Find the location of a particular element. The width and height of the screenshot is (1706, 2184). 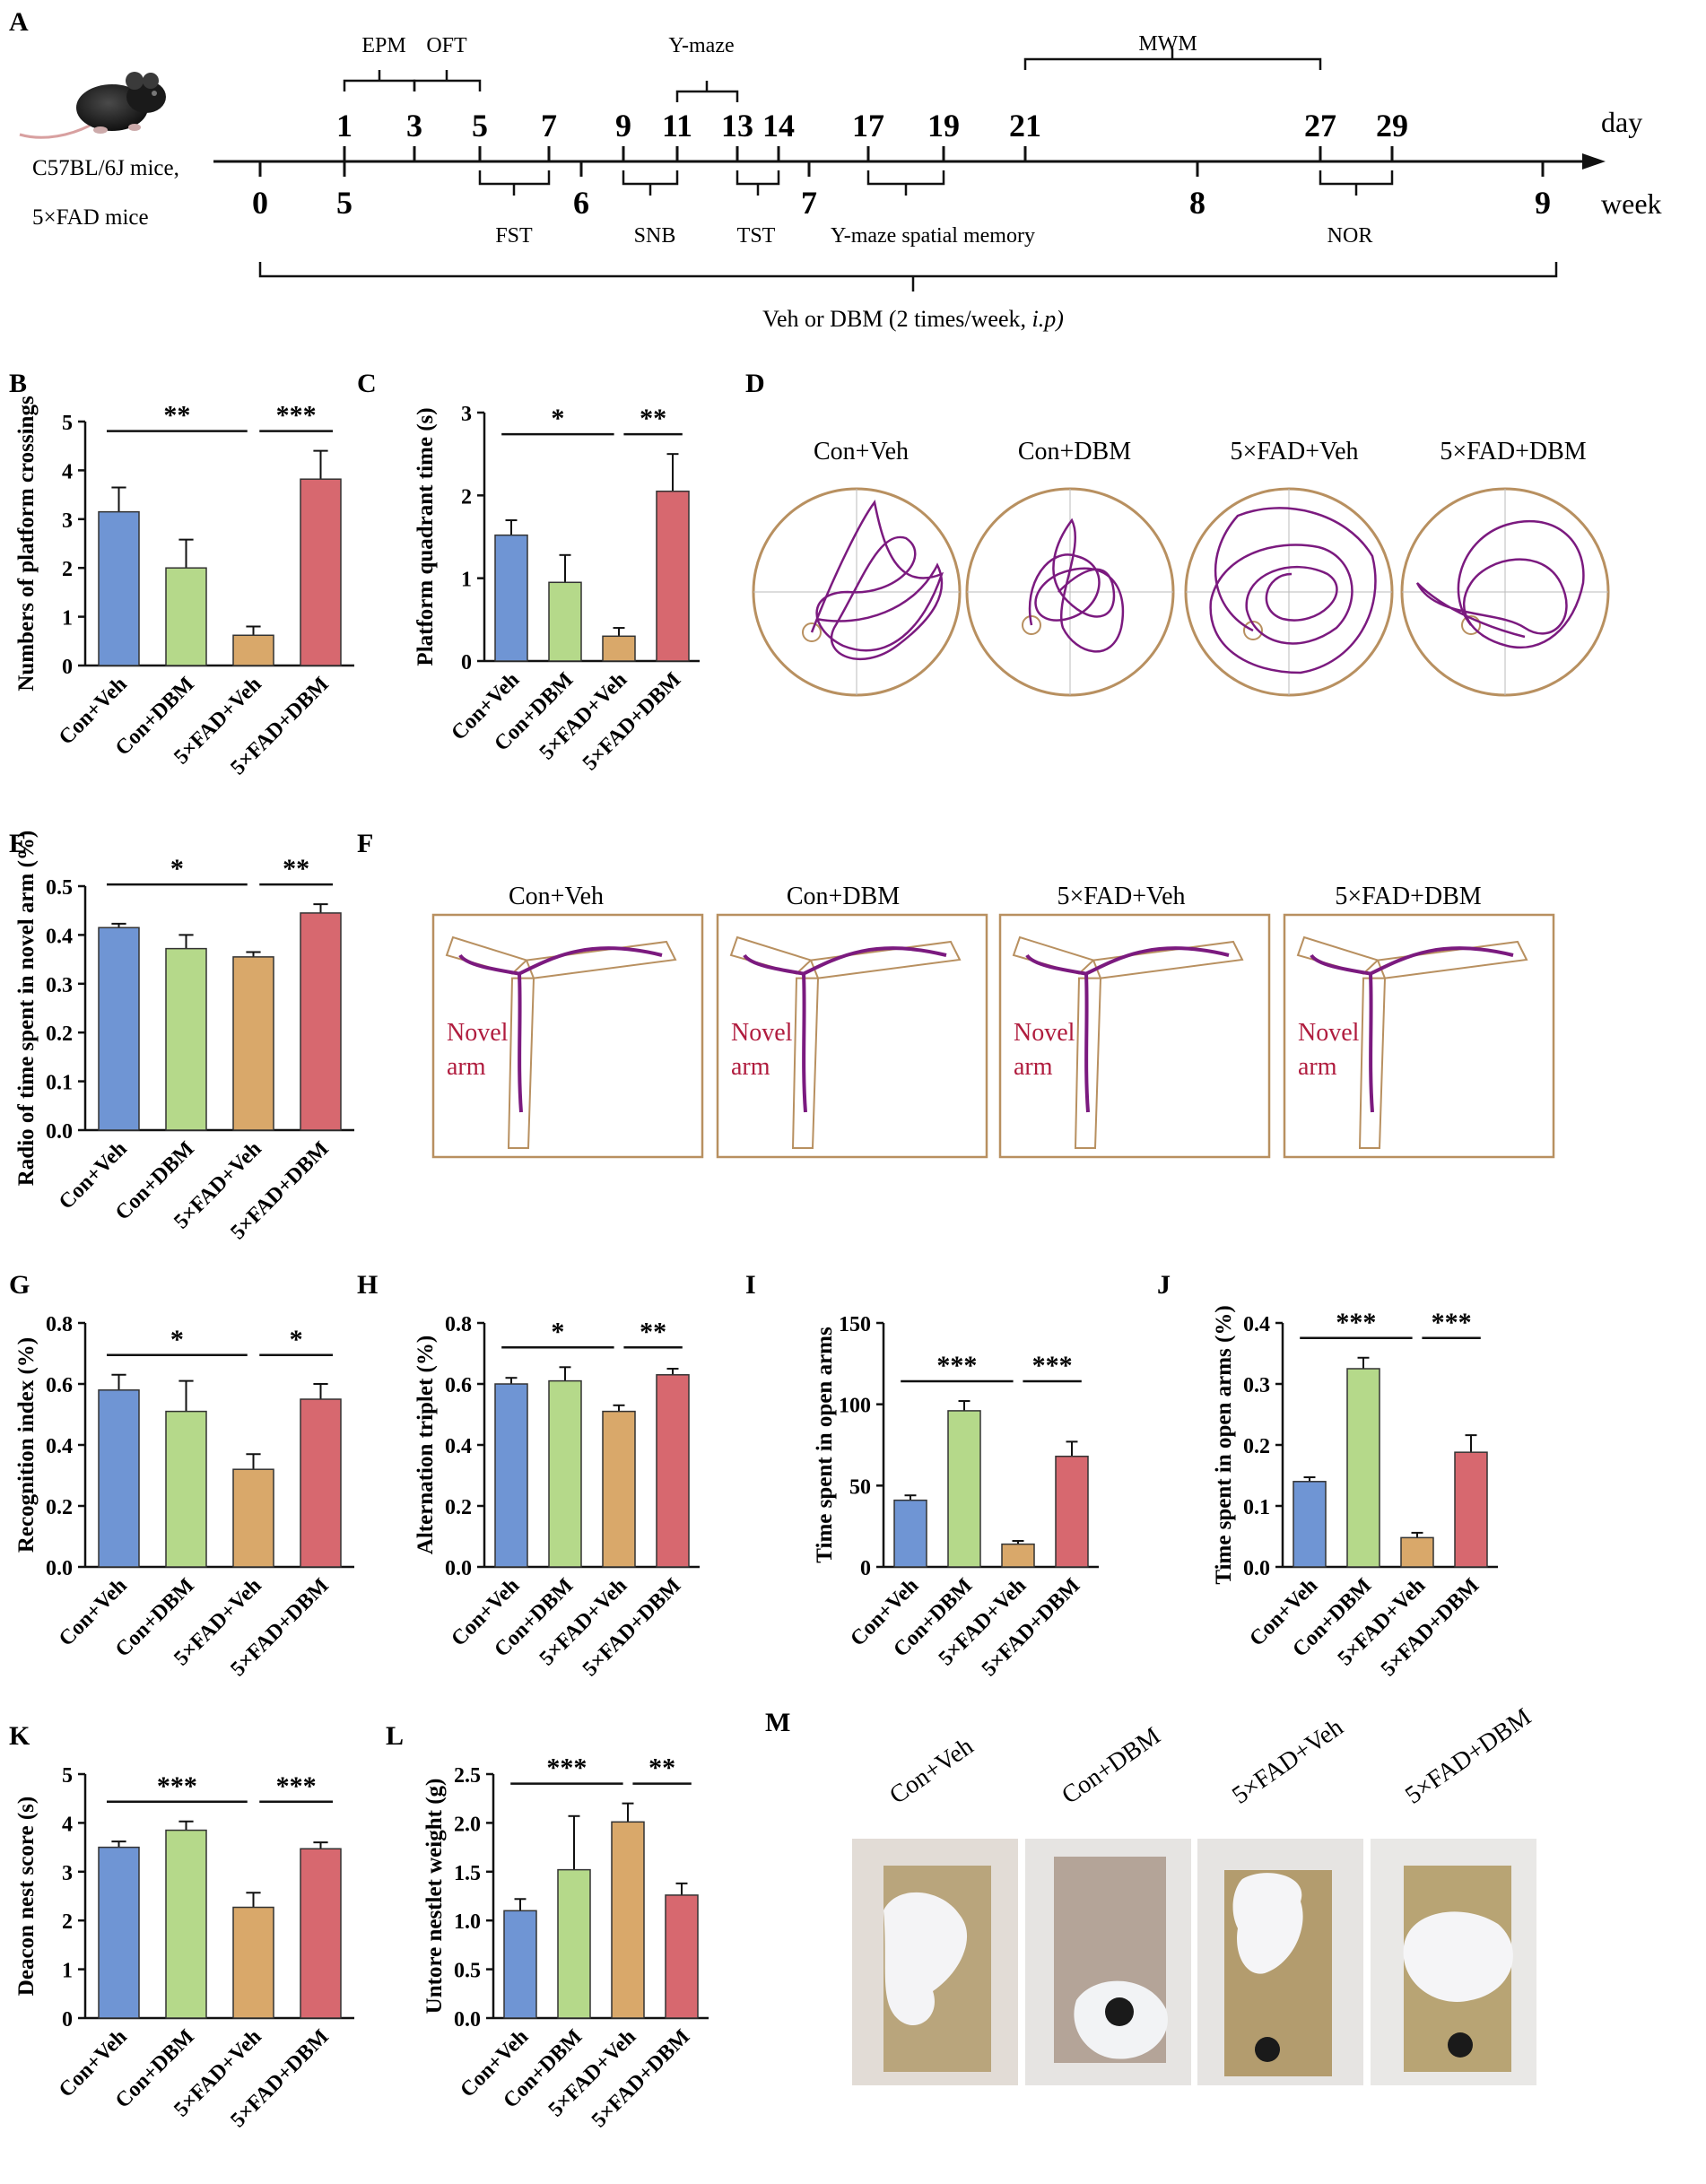

nest-photo-con-dbm is located at coordinates (1108, 1962).